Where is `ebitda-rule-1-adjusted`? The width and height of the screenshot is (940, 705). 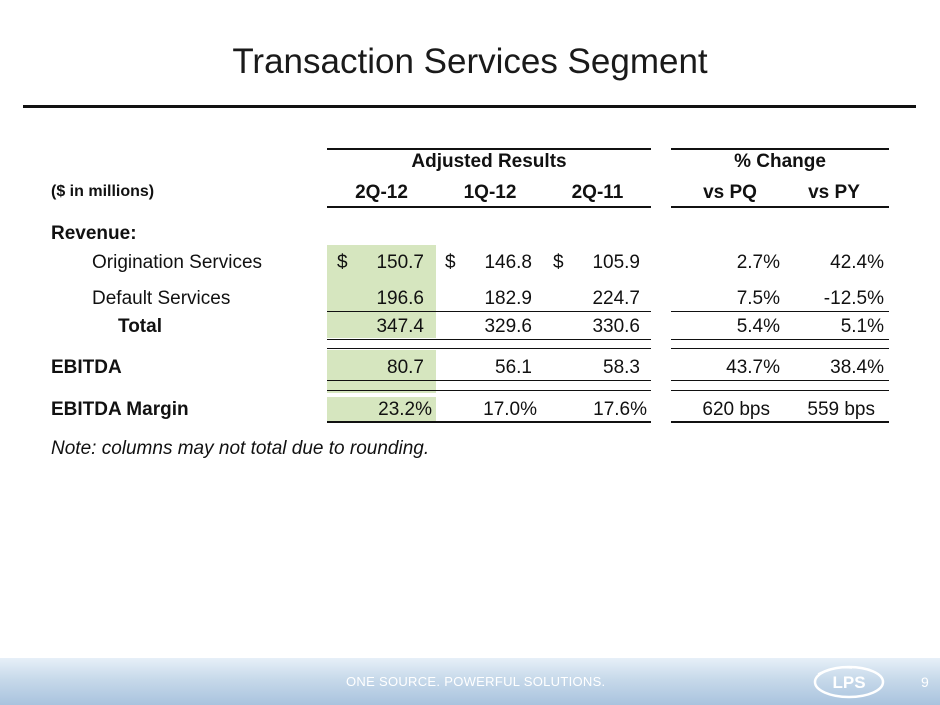 ebitda-rule-1-adjusted is located at coordinates (489, 380).